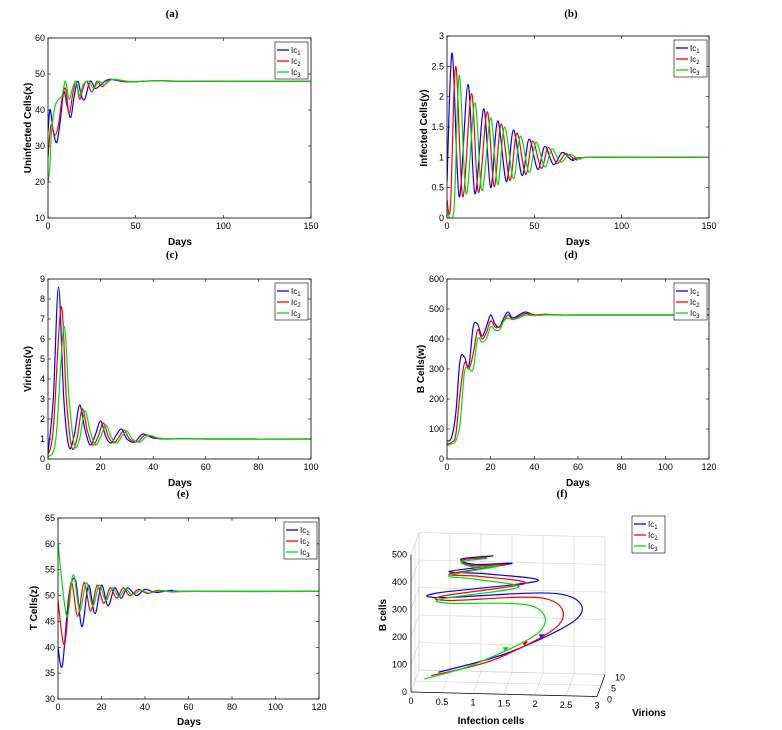 The image size is (782, 730). I want to click on y-tick-label: 45, so click(50, 621).